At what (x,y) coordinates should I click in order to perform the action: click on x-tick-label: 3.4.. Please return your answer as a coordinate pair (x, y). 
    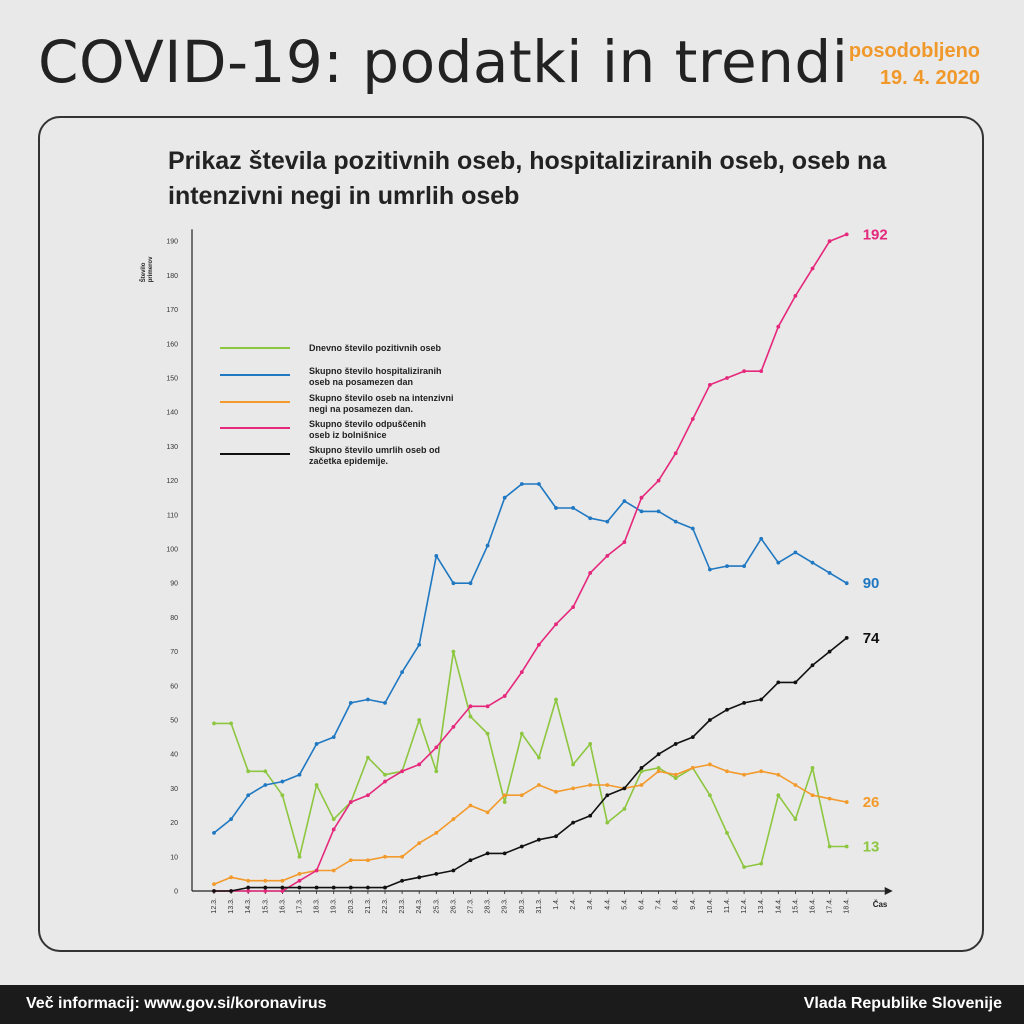
    Looking at the image, I should click on (590, 904).